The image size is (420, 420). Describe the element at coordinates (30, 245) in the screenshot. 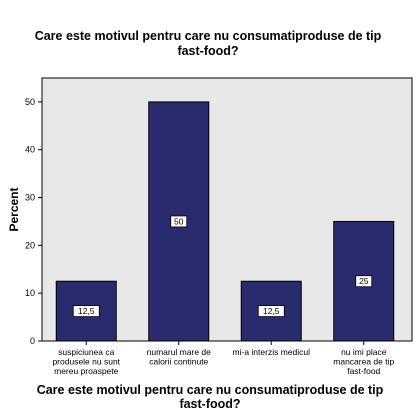

I see `y-tick-label: 20` at that location.